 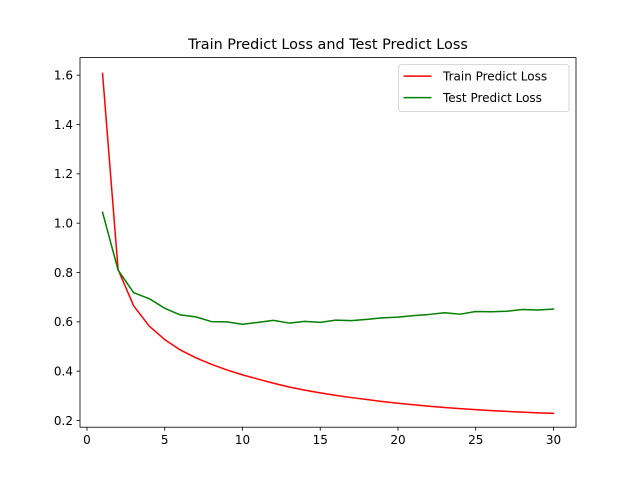 What do you see at coordinates (63, 223) in the screenshot?
I see `y-tick-label: 1.0` at bounding box center [63, 223].